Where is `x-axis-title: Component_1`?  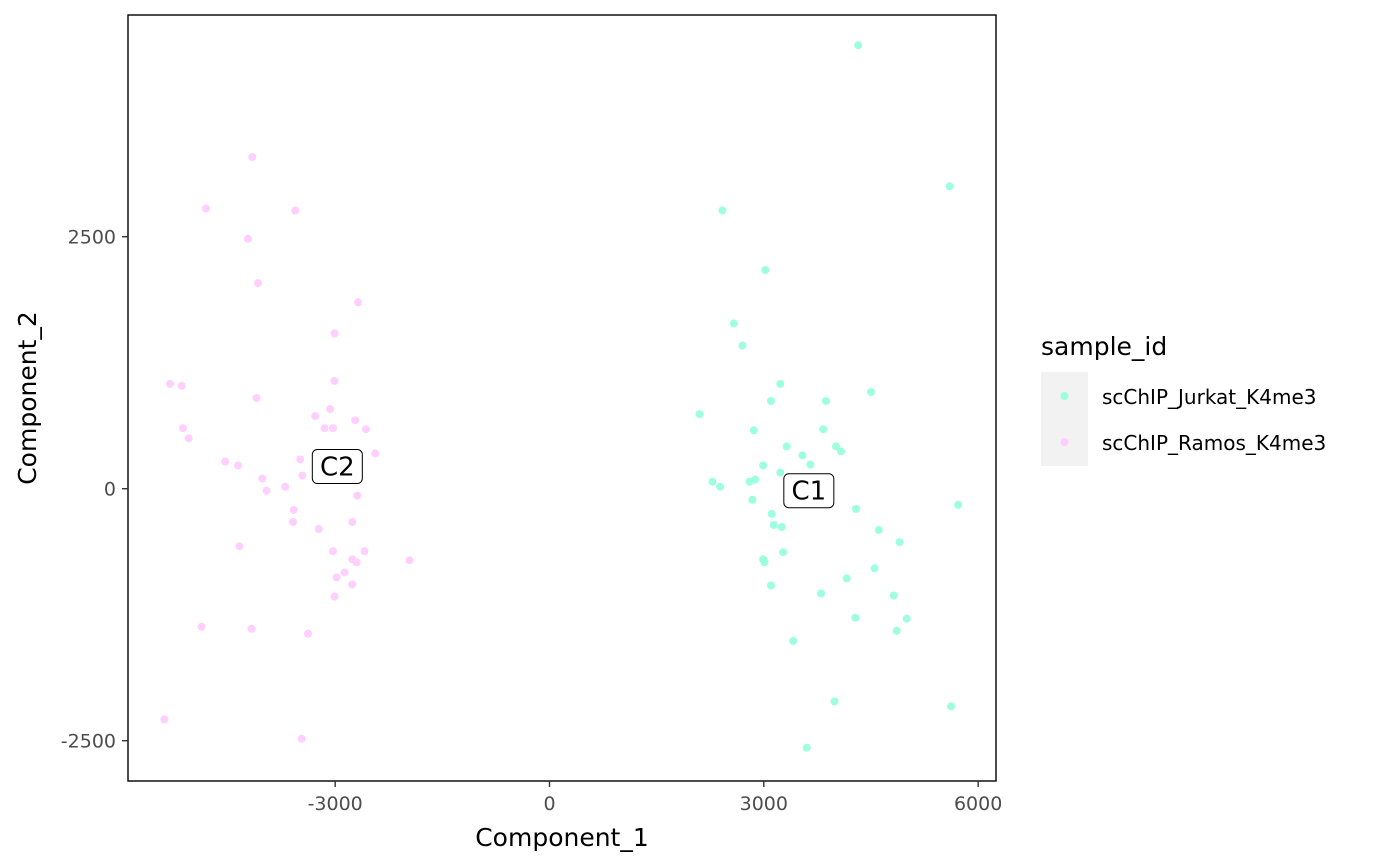 x-axis-title: Component_1 is located at coordinates (562, 837).